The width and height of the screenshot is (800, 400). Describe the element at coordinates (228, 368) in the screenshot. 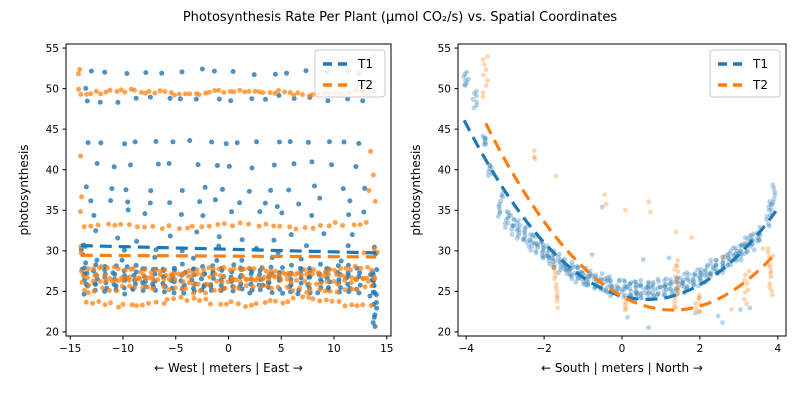

I see `x-axis-label: ← West | meters | East →` at that location.